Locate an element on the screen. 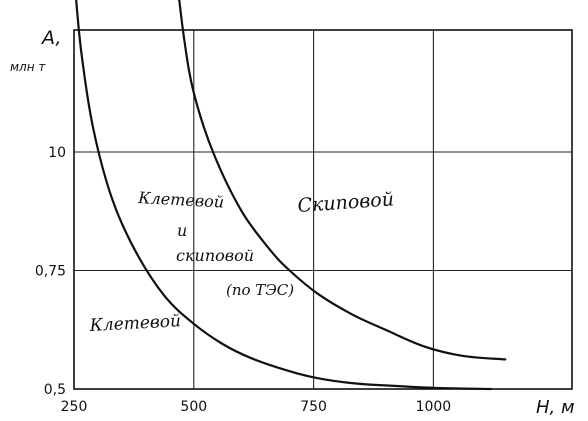  x-tick-label: 1000 is located at coordinates (434, 407).